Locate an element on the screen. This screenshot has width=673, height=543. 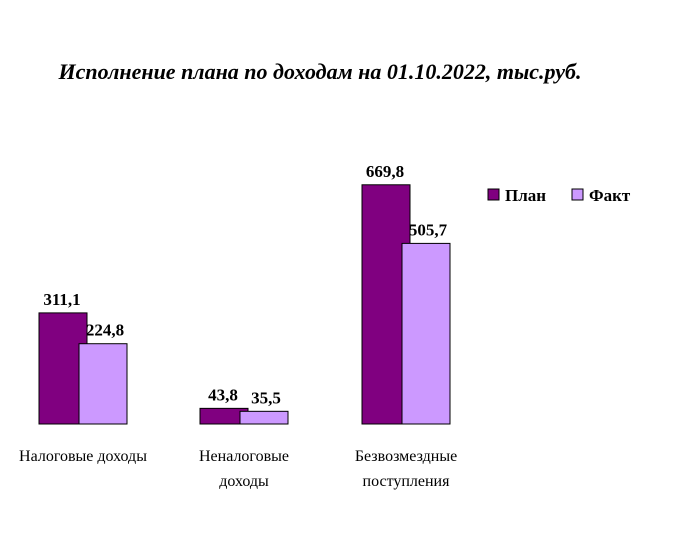
legend-swatch-plan is located at coordinates (493, 194).